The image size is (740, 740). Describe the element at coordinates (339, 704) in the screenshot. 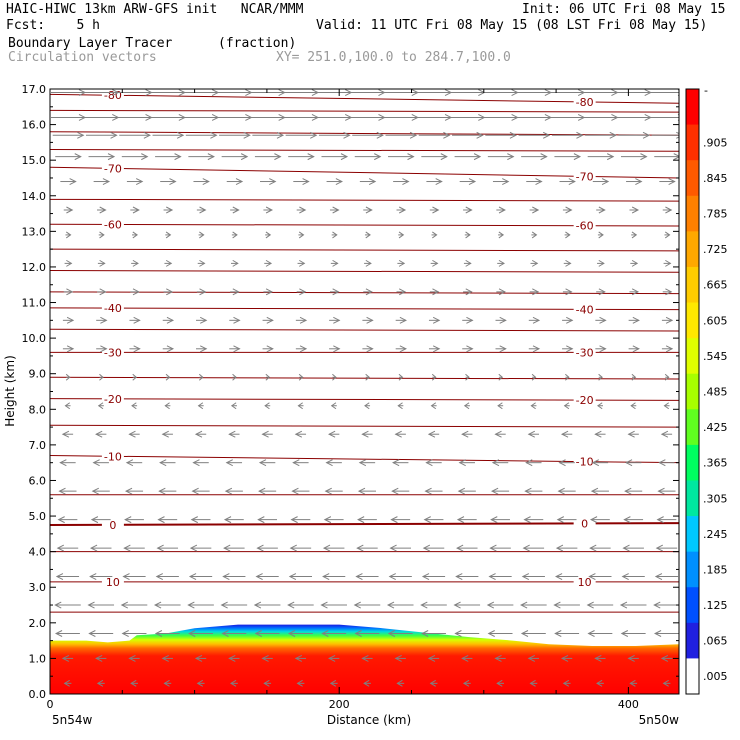

I see `x-tick-label: 200` at that location.